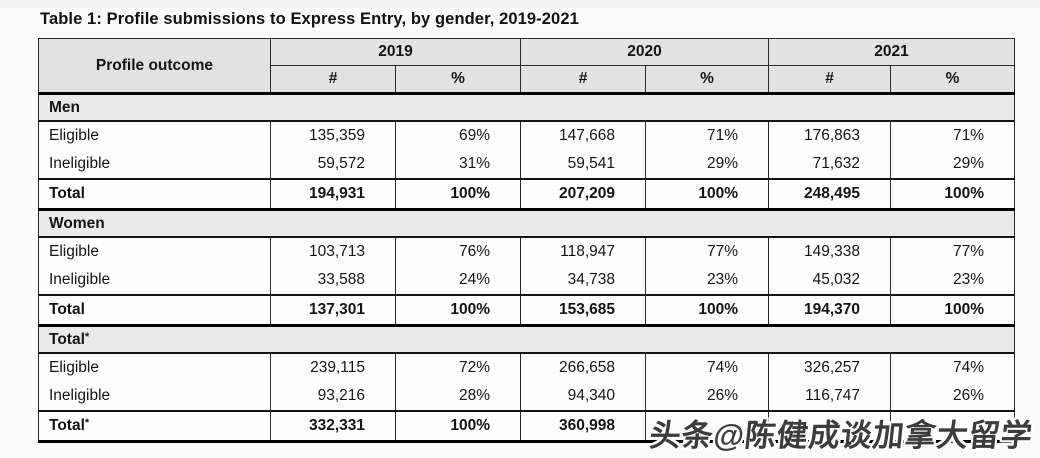 The height and width of the screenshot is (458, 1040). What do you see at coordinates (457, 280) in the screenshot?
I see `cell-value: 24%` at bounding box center [457, 280].